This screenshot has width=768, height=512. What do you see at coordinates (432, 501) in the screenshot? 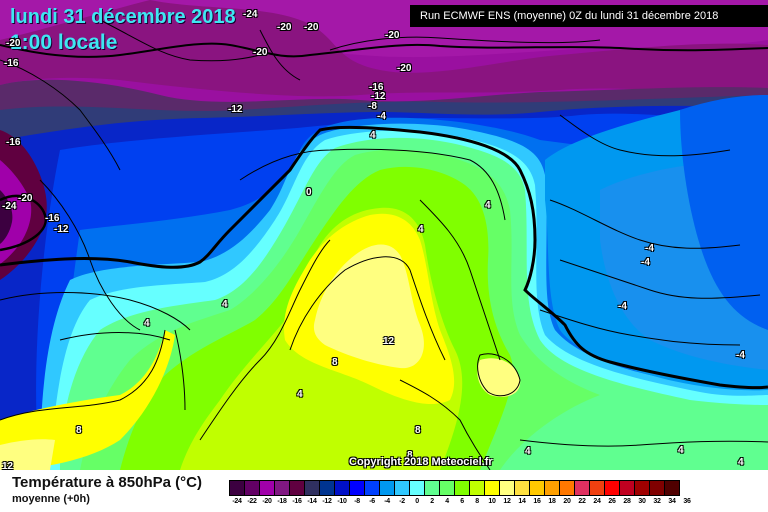
I see `scale-tick-label: 2` at bounding box center [432, 501].